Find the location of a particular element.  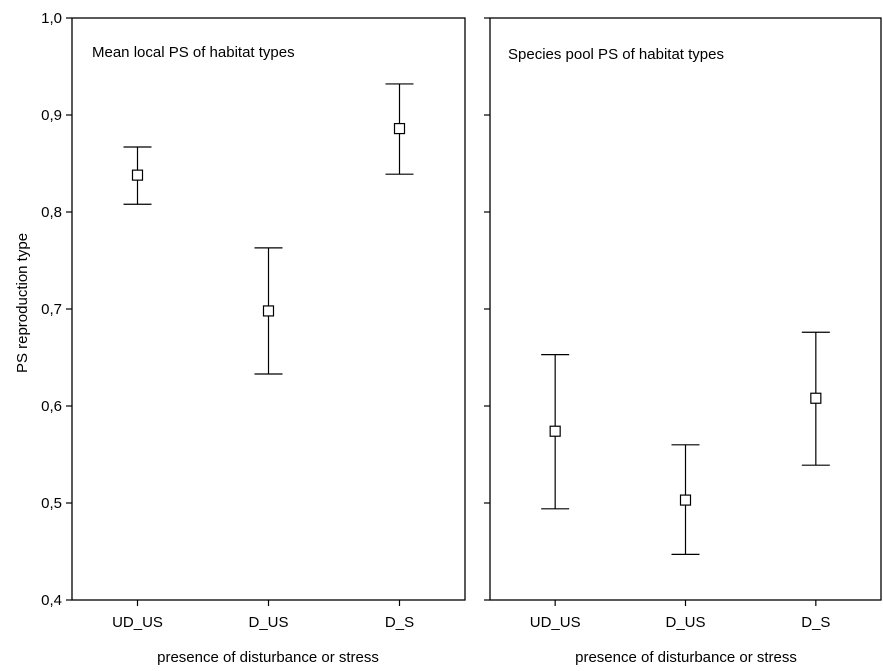

panel-title-left: Mean local PS of habitat types is located at coordinates (193, 52).